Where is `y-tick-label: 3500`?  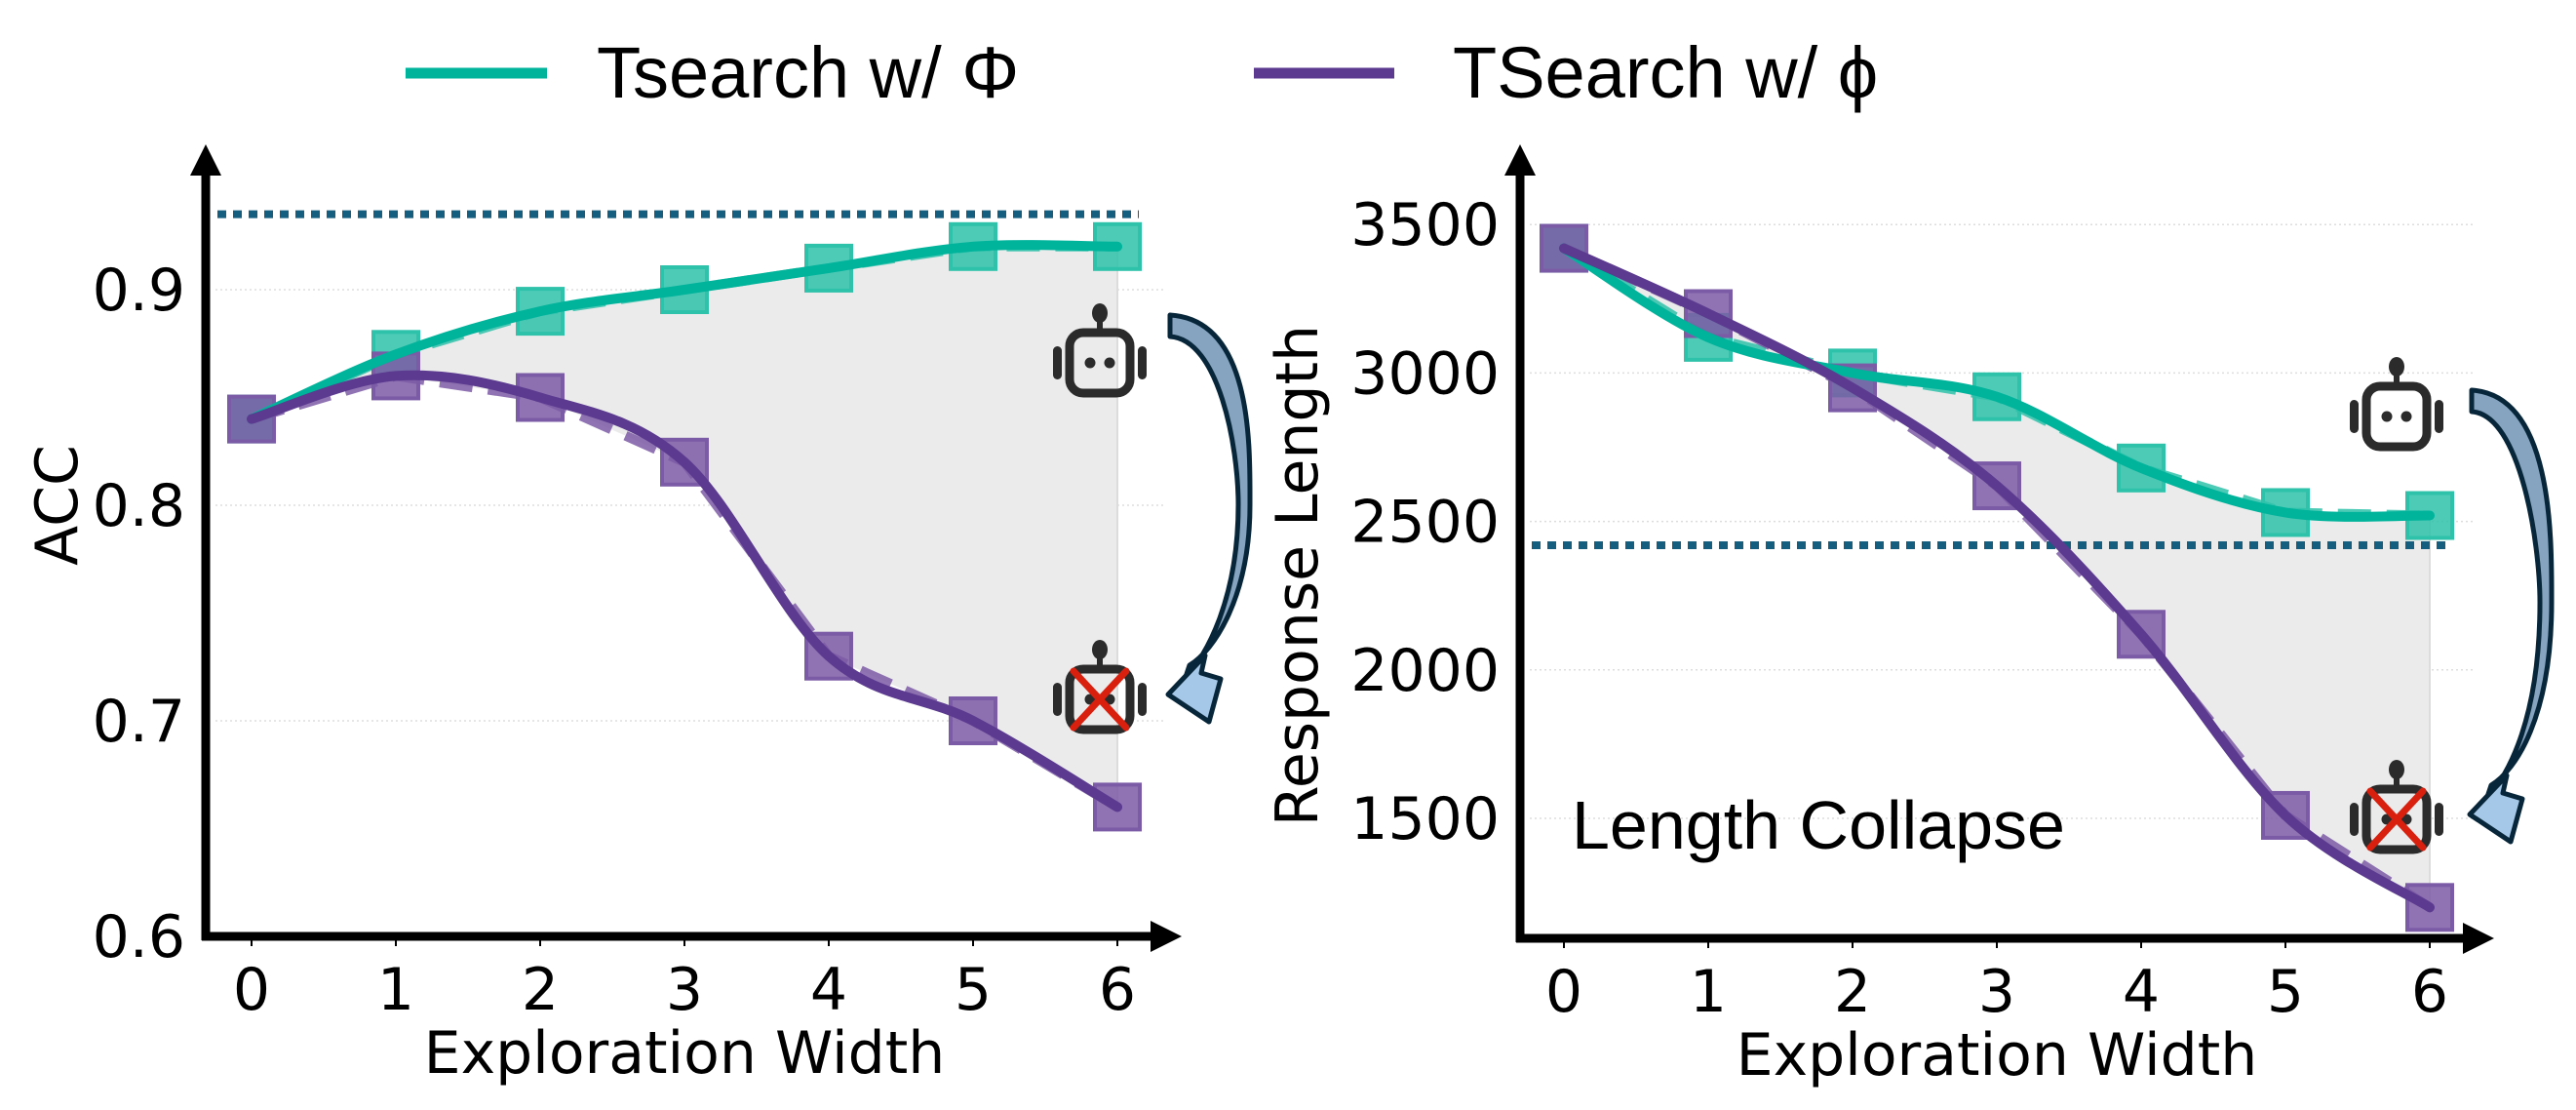 y-tick-label: 3500 is located at coordinates (1425, 225).